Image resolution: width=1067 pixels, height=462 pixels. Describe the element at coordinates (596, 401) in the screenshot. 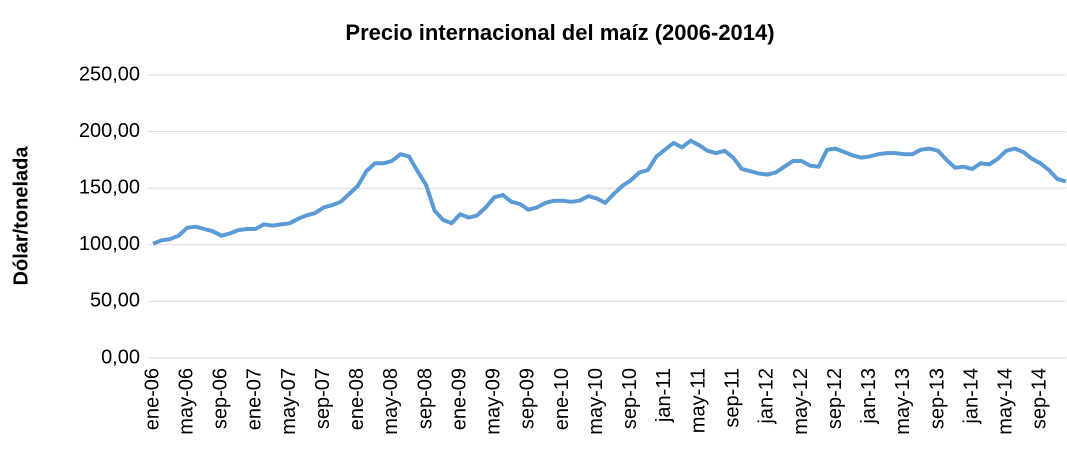

I see `x-tick-label: may-10` at that location.